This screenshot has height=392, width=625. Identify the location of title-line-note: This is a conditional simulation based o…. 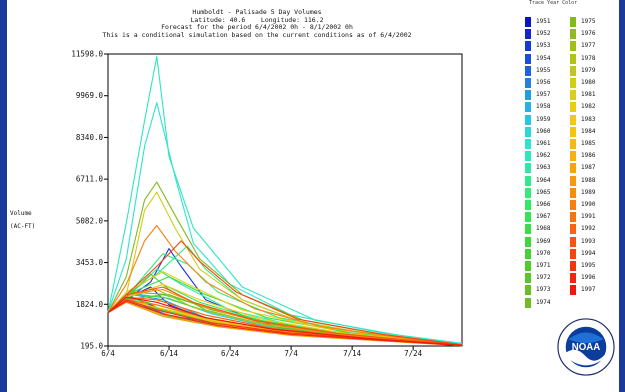
(257, 34).